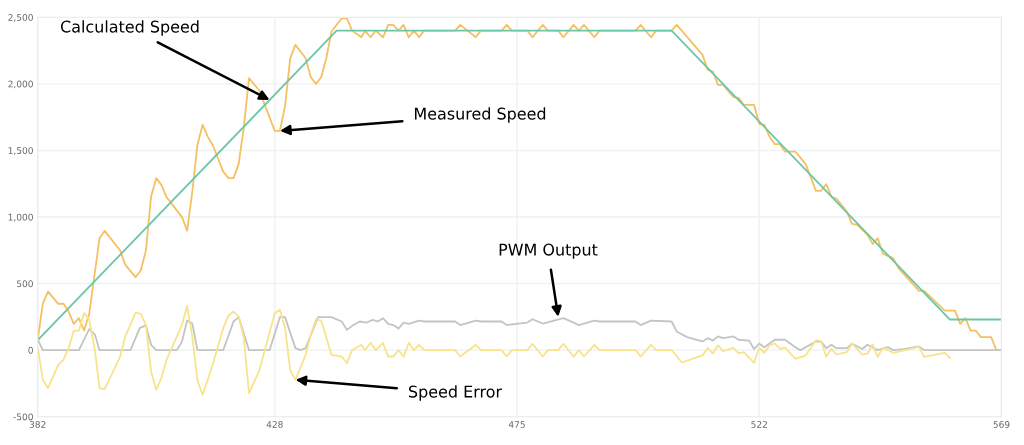 The width and height of the screenshot is (1024, 445). What do you see at coordinates (30, 350) in the screenshot?
I see `y-tick-label: 0` at bounding box center [30, 350].